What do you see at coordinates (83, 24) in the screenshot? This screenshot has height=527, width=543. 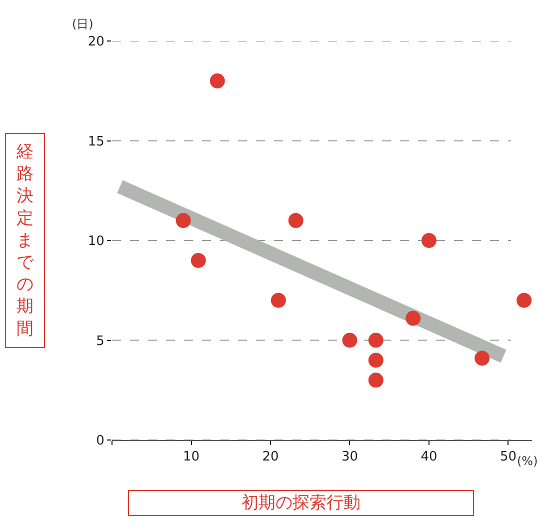 I see `text: (日)` at bounding box center [83, 24].